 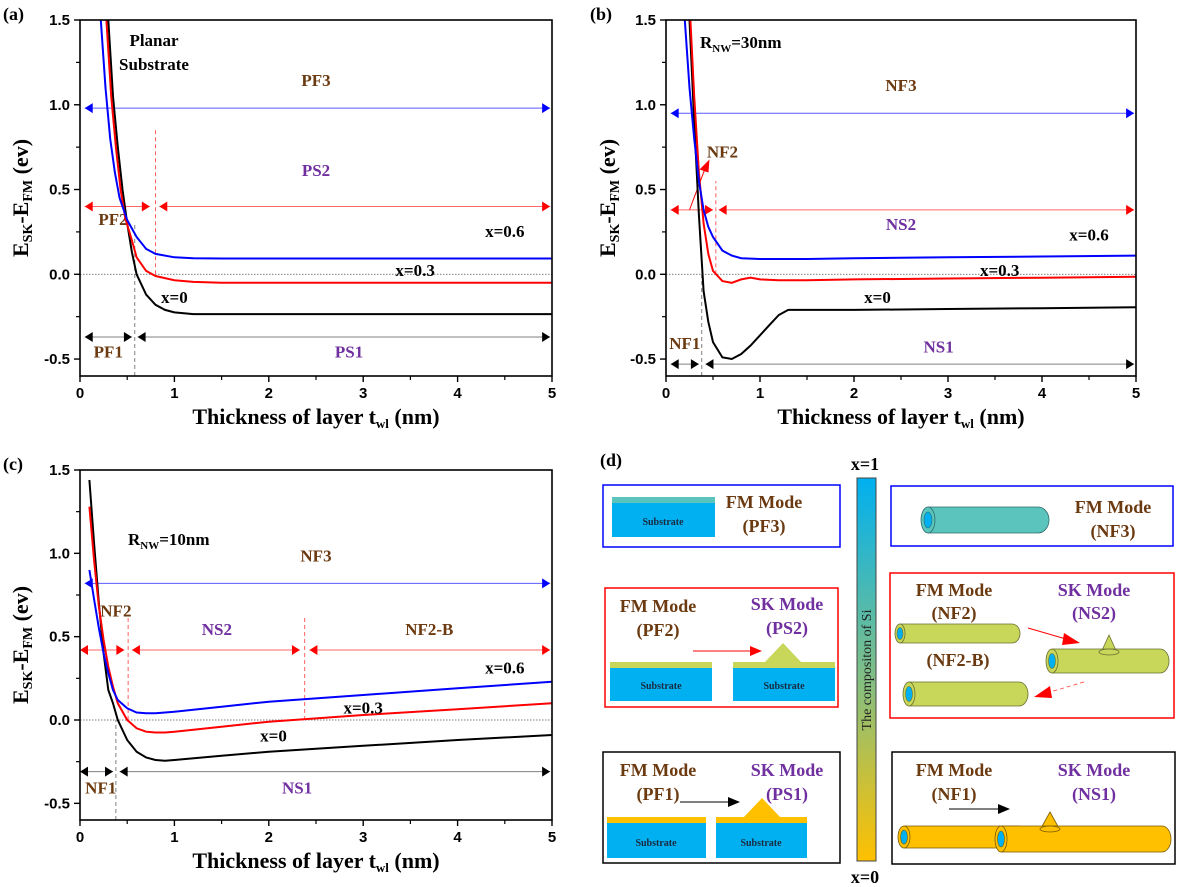 What do you see at coordinates (601, 14) in the screenshot?
I see `panel-label-b: (b)` at bounding box center [601, 14].